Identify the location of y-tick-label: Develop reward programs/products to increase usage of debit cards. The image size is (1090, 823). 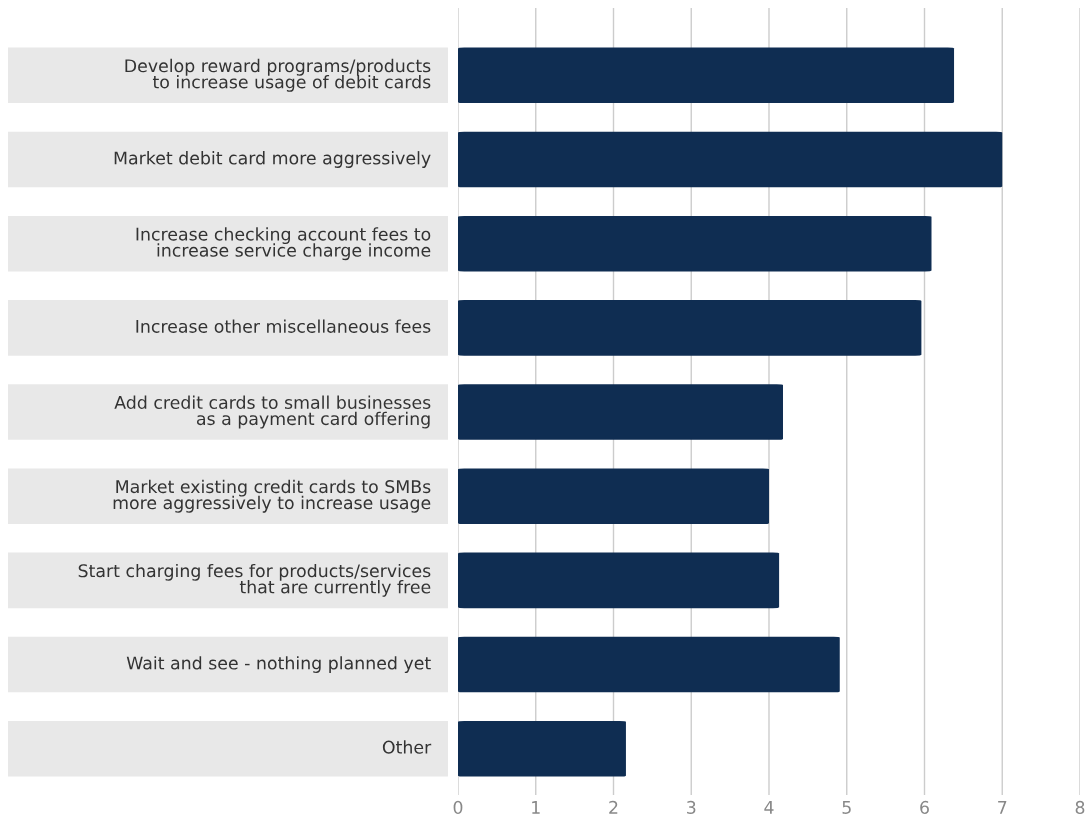
(278, 75).